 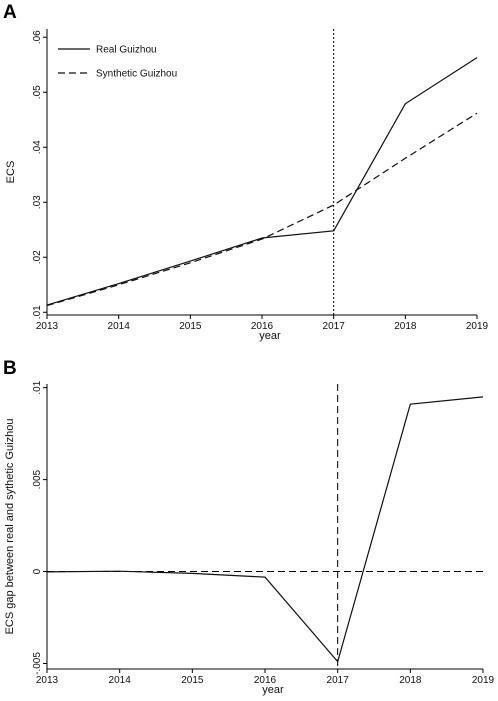 What do you see at coordinates (136, 74) in the screenshot?
I see `legend-label: Synthetic Guizhou` at bounding box center [136, 74].